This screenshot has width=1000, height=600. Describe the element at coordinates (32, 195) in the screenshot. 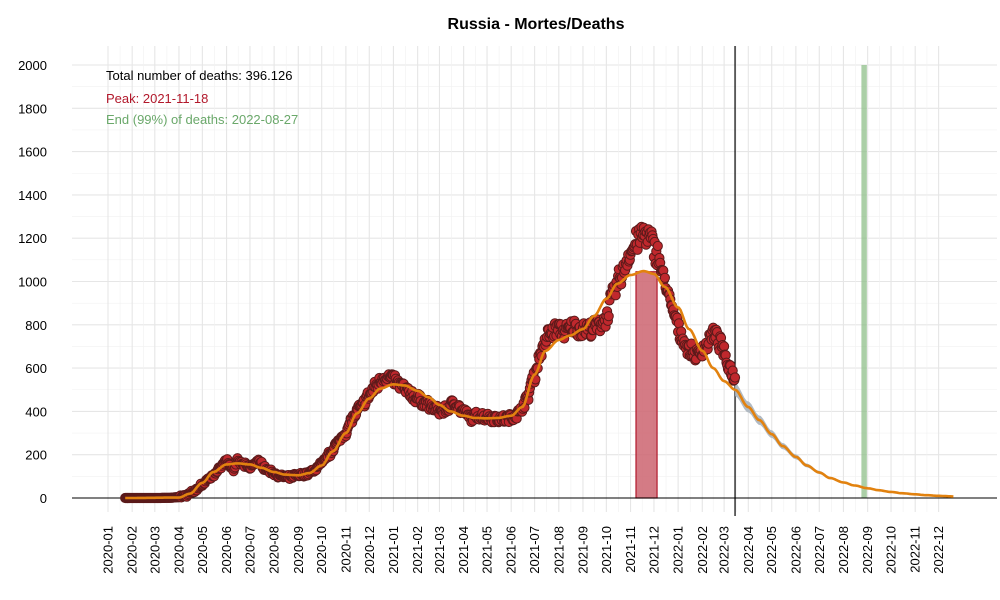

I see `y-tick-label: 1400` at that location.